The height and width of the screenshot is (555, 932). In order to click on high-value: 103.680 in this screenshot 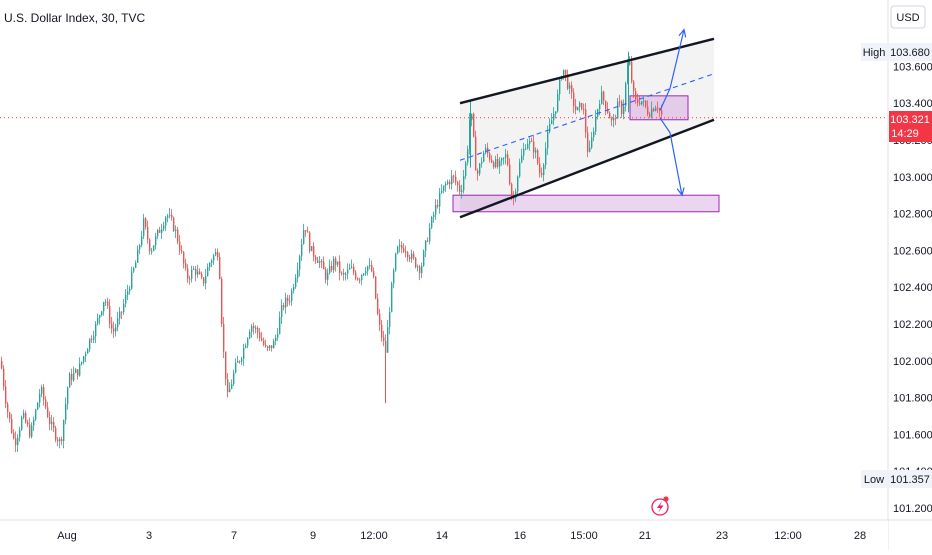, I will do `click(910, 53)`.